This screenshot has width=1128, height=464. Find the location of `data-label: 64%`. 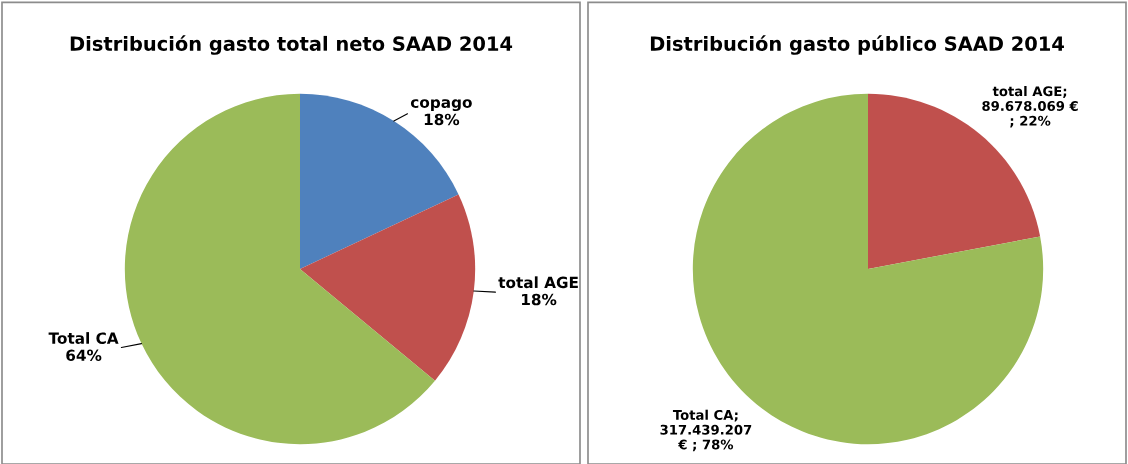

data-label: 64% is located at coordinates (84, 355).